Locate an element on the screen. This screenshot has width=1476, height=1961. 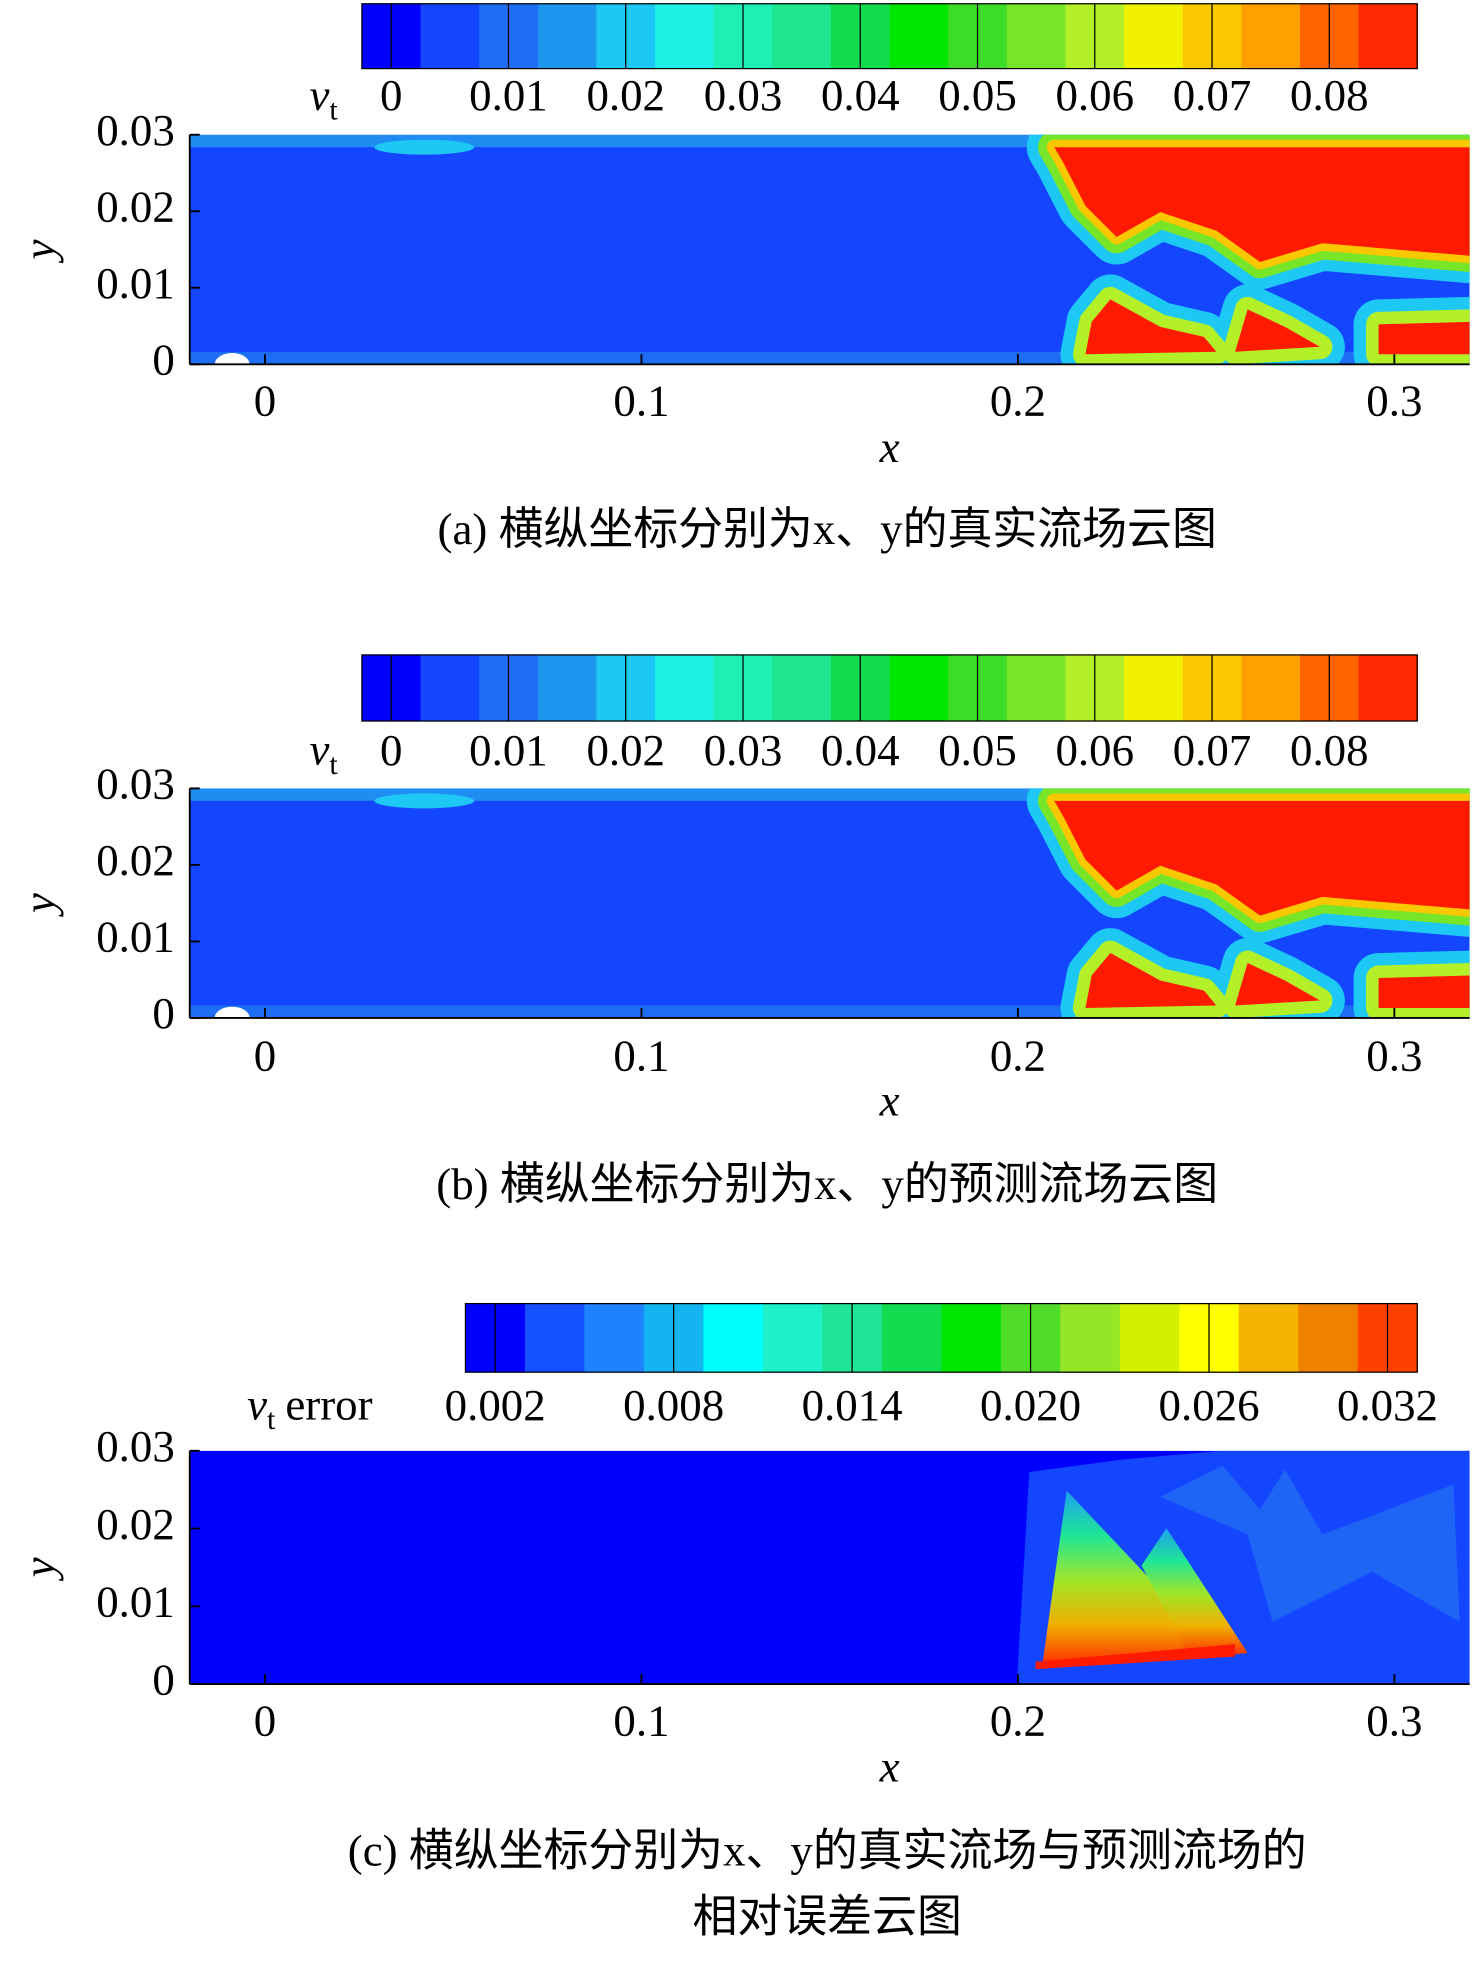
colorbar-tick-label: 0.032 is located at coordinates (1387, 1405).